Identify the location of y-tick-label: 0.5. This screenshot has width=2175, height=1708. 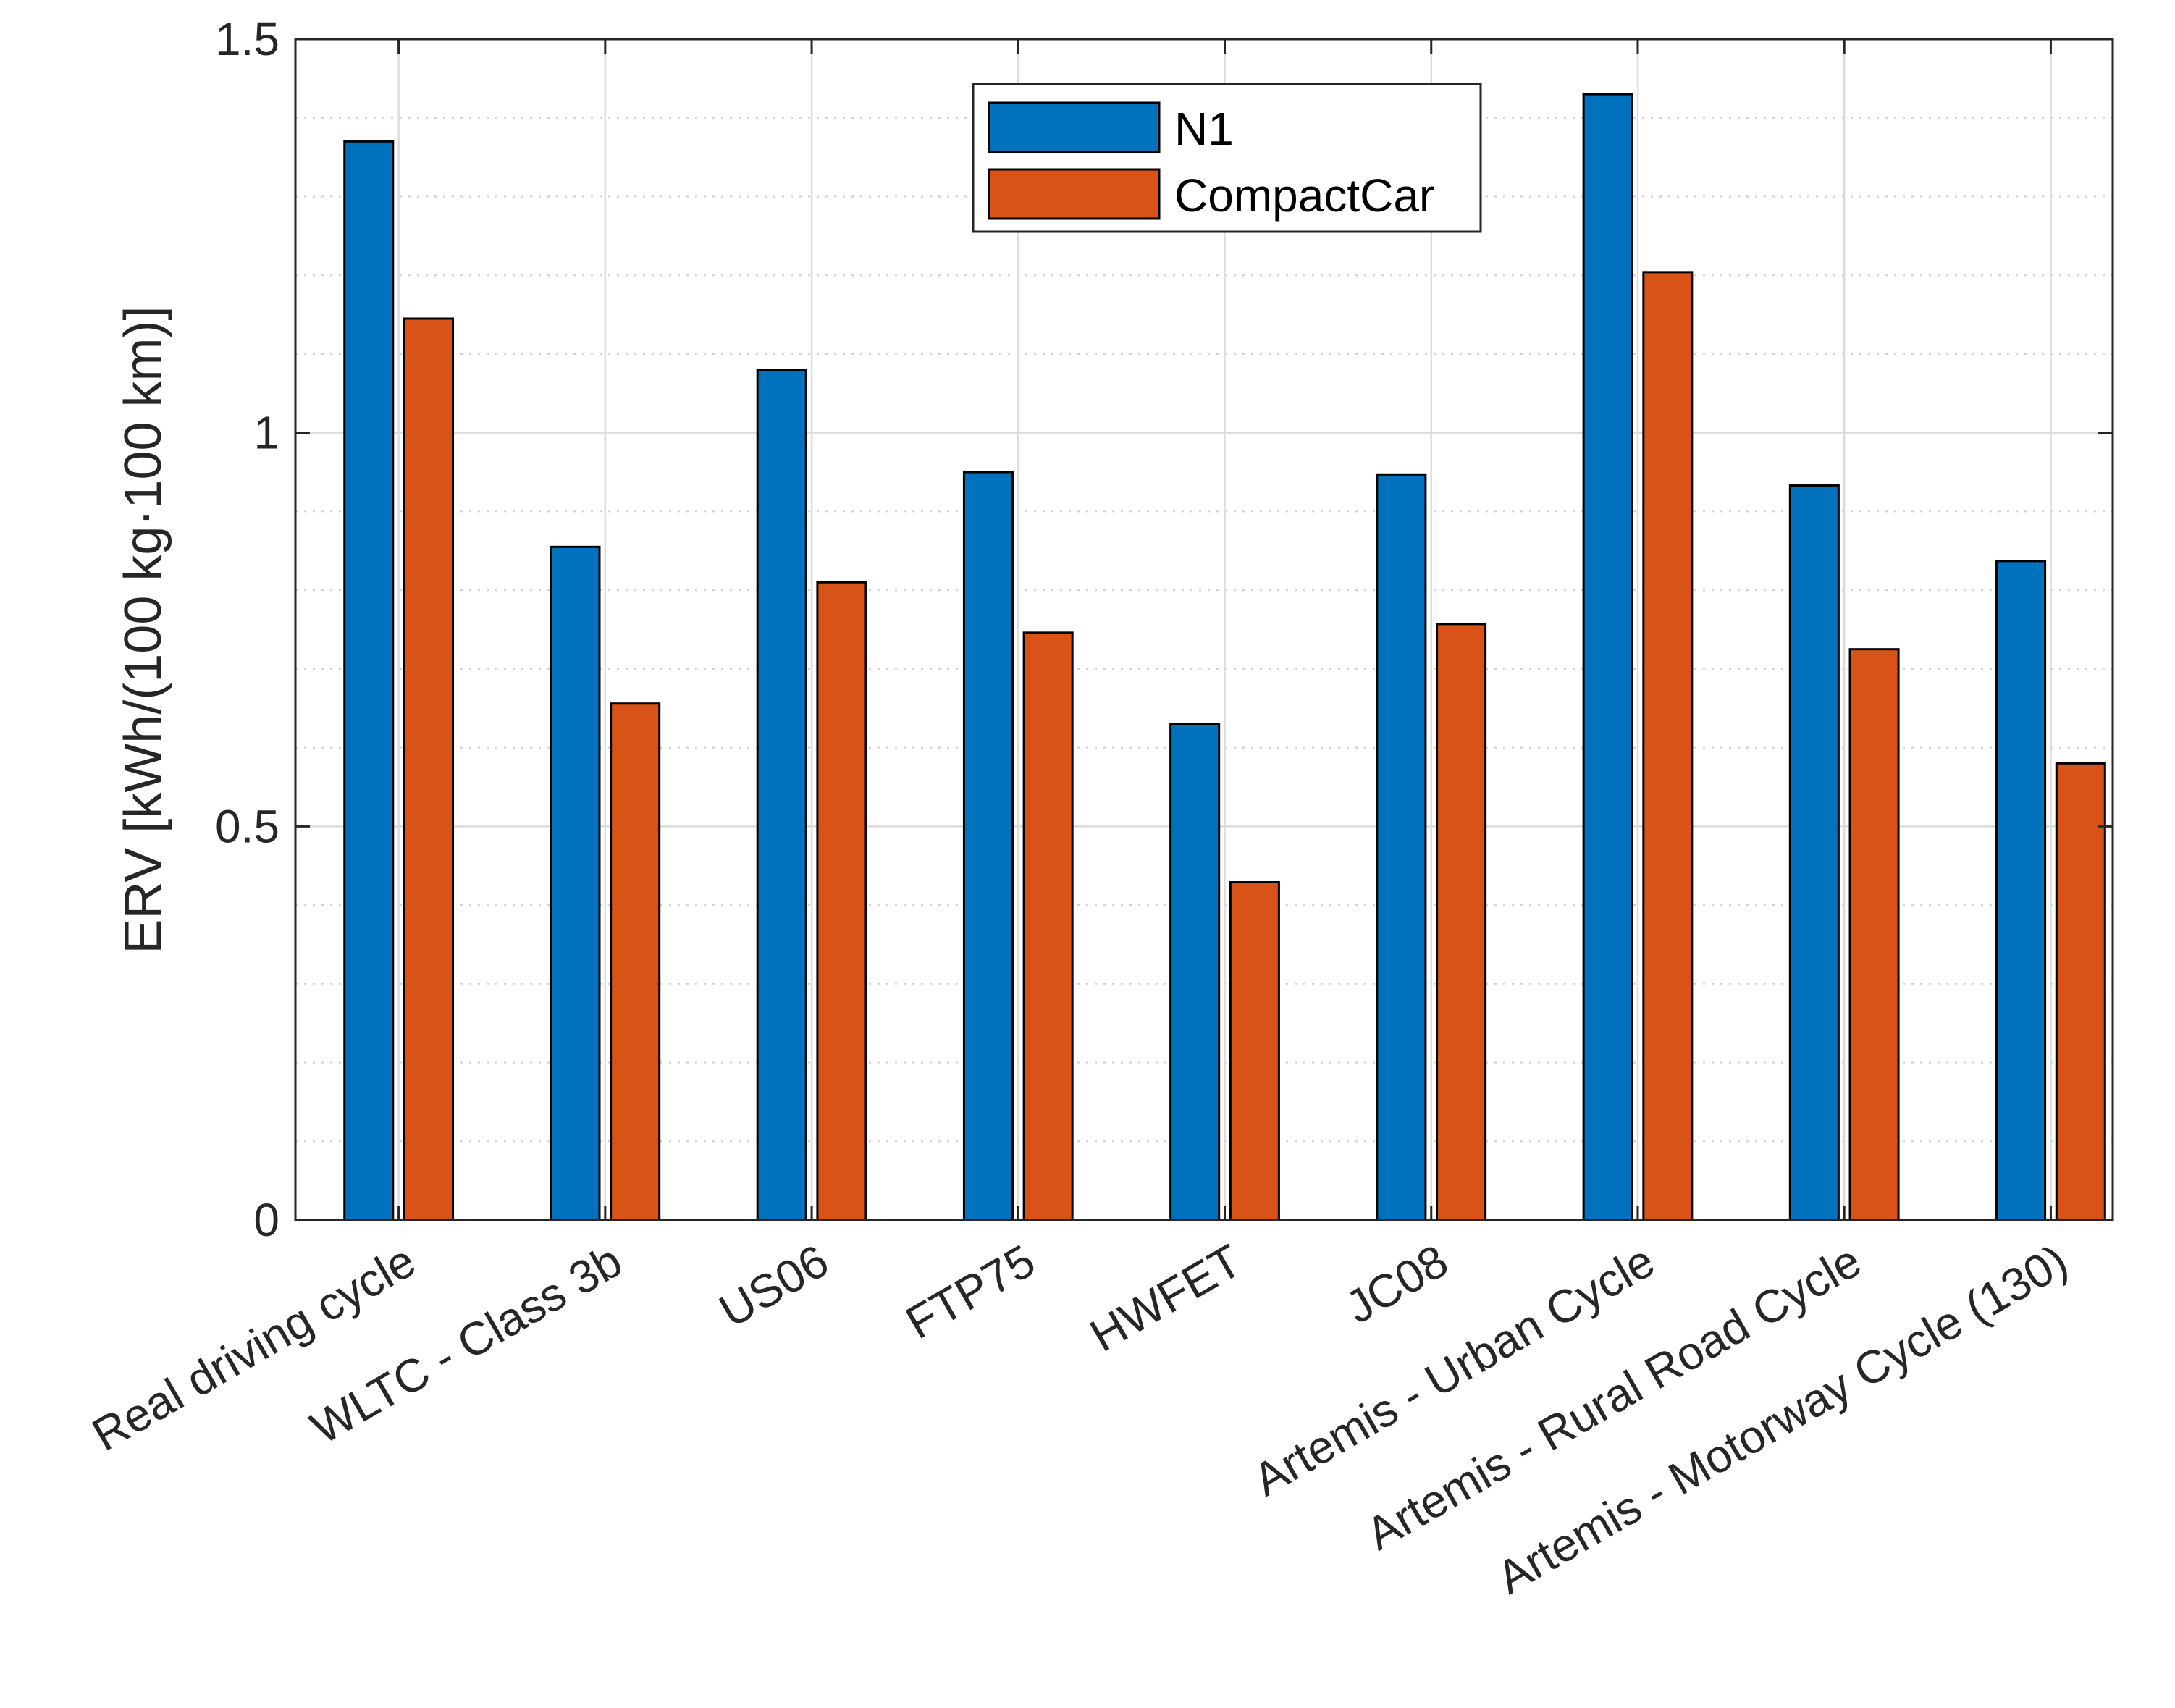
(247, 826).